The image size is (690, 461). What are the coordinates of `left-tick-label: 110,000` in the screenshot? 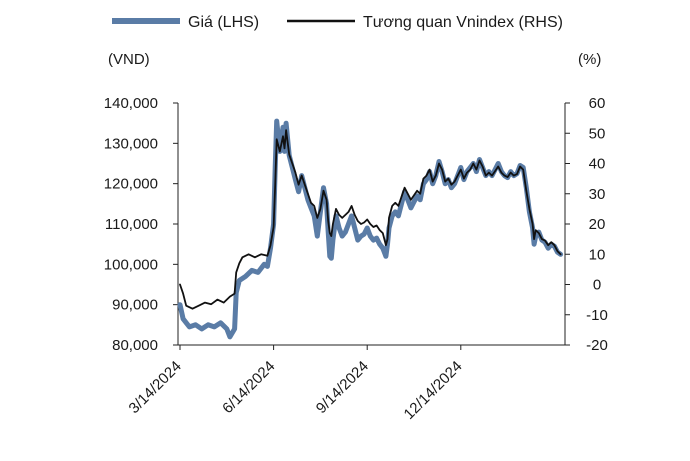 It's located at (131, 224).